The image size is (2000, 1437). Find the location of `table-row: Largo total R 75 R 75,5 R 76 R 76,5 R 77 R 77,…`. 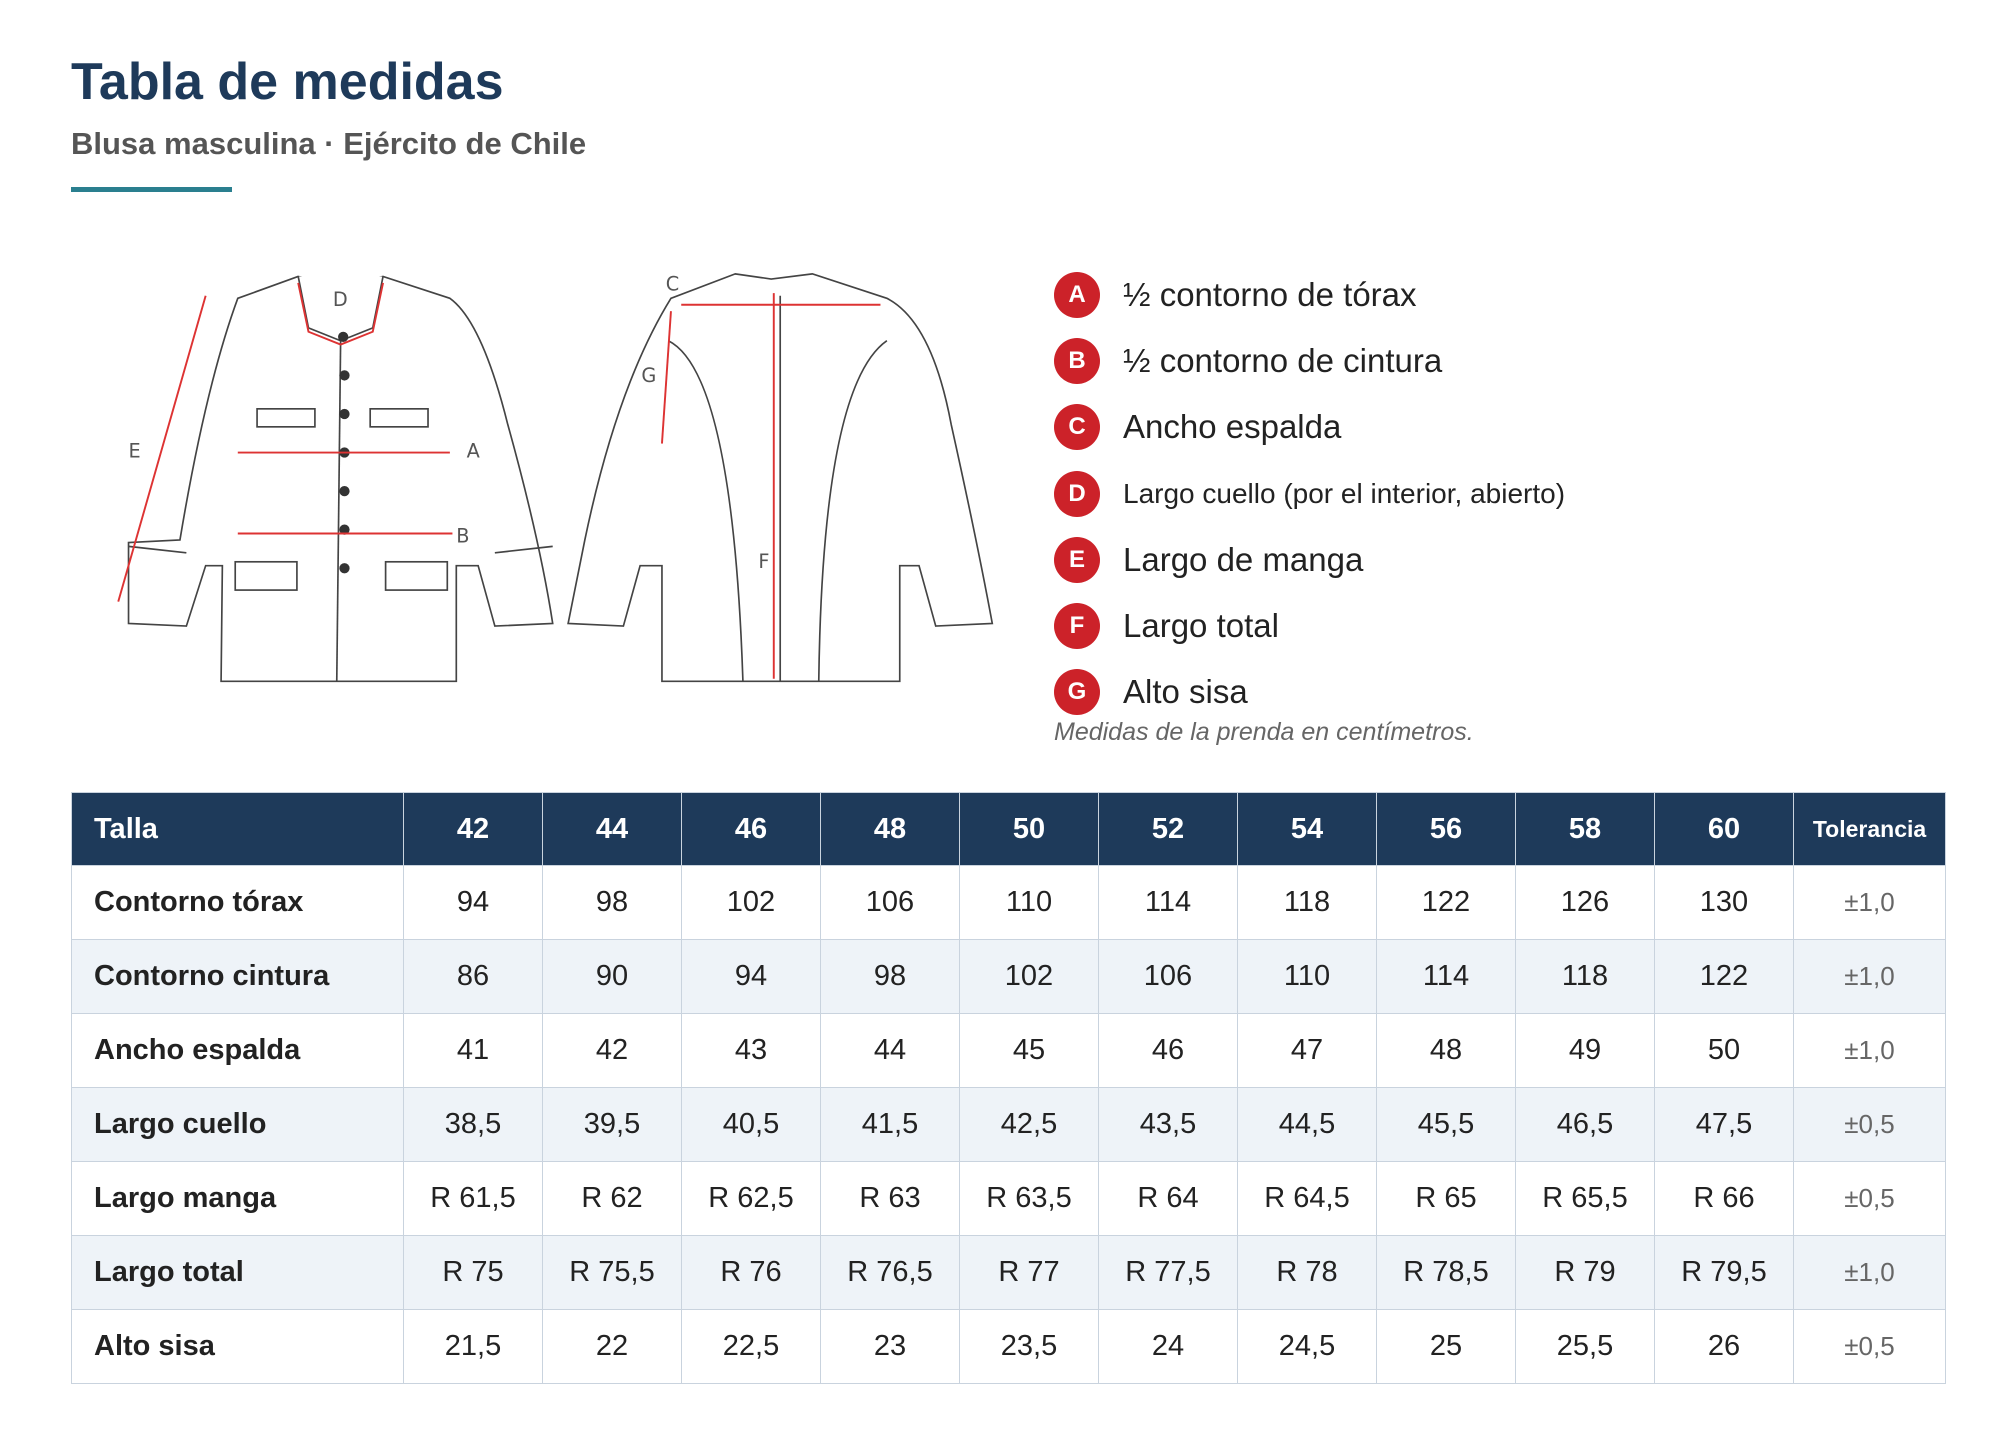

table-row: Largo total R 75 R 75,5 R 76 R 76,5 R 77 R 77,… is located at coordinates (1008, 1272).